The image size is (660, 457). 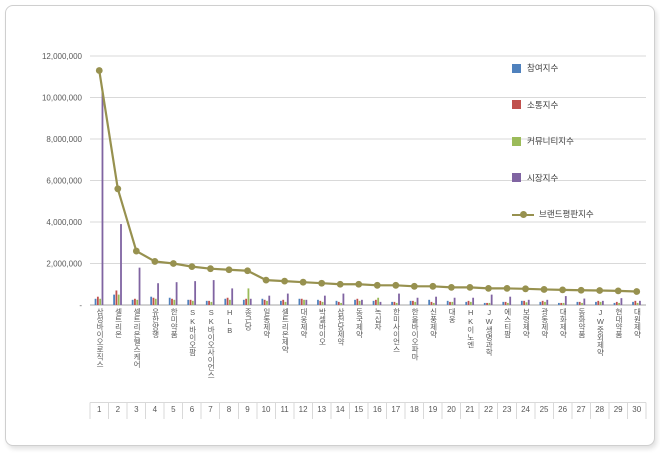 What do you see at coordinates (64, 181) in the screenshot?
I see `y-tick-label: 6,000,000` at bounding box center [64, 181].